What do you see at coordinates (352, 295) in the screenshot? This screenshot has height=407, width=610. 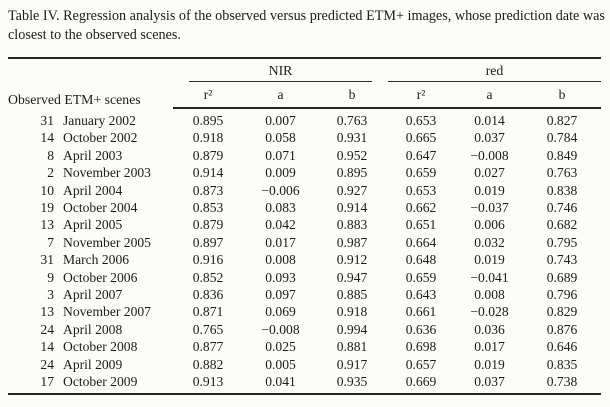 I see `value-cell: 0.885` at bounding box center [352, 295].